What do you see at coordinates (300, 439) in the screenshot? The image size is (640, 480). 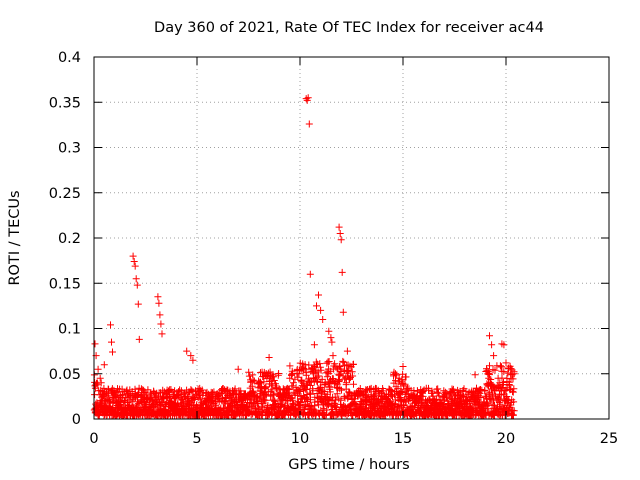 I see `x-tick-label: 10` at bounding box center [300, 439].